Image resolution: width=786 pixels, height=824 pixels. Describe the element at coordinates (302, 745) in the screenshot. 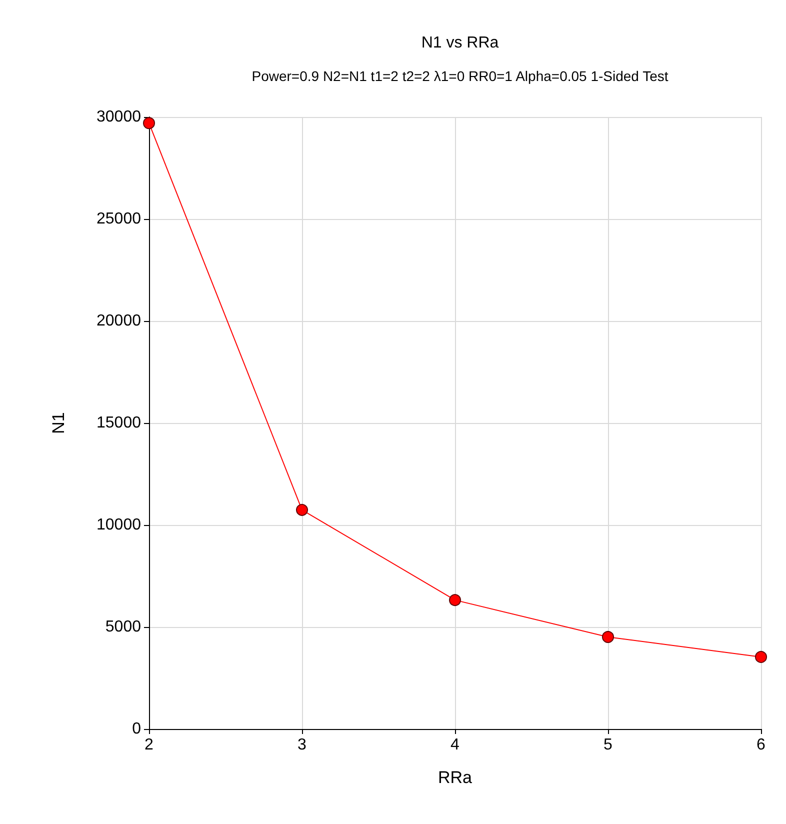

I see `x-tick-label: 3` at that location.